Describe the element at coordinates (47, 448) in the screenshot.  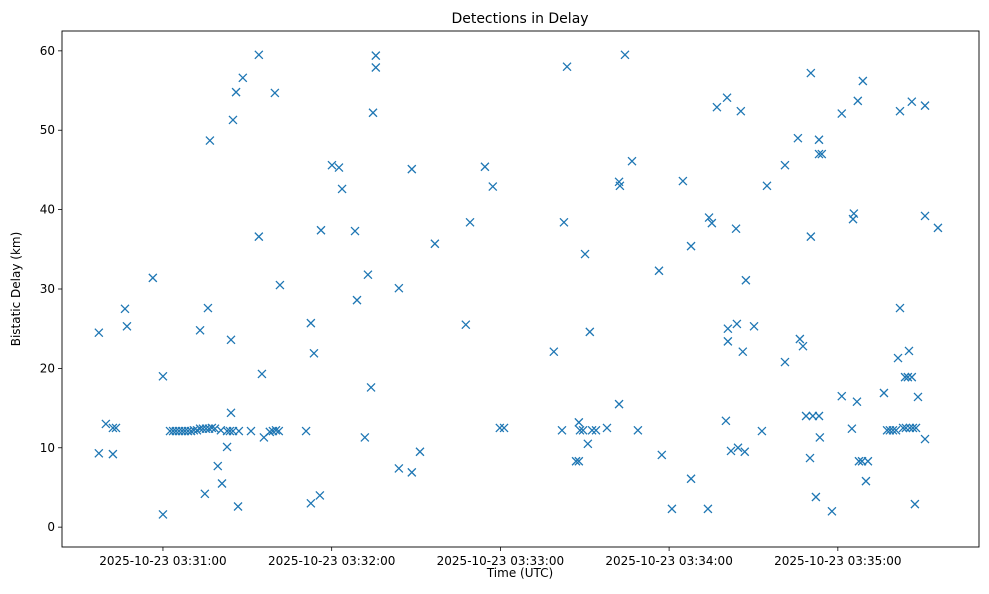
I see `y-tick-label: 10` at that location.